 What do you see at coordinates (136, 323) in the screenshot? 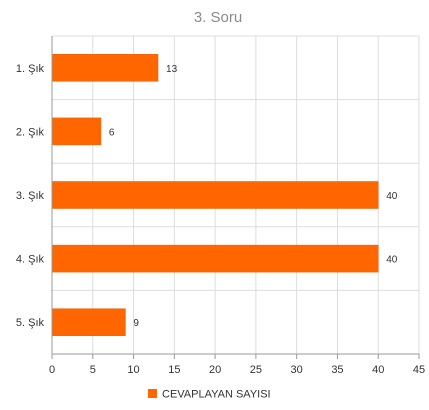
I see `bar-value-label: 9` at bounding box center [136, 323].